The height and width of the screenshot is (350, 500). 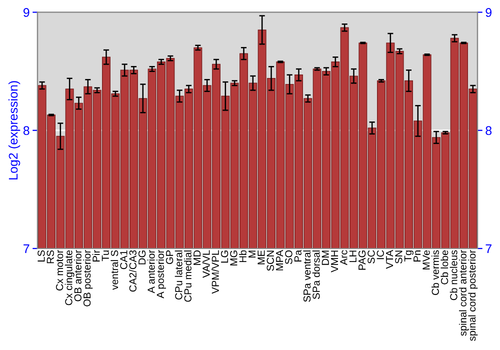 What do you see at coordinates (215, 272) in the screenshot?
I see `x-tick-label: VPM/VPL` at bounding box center [215, 272].